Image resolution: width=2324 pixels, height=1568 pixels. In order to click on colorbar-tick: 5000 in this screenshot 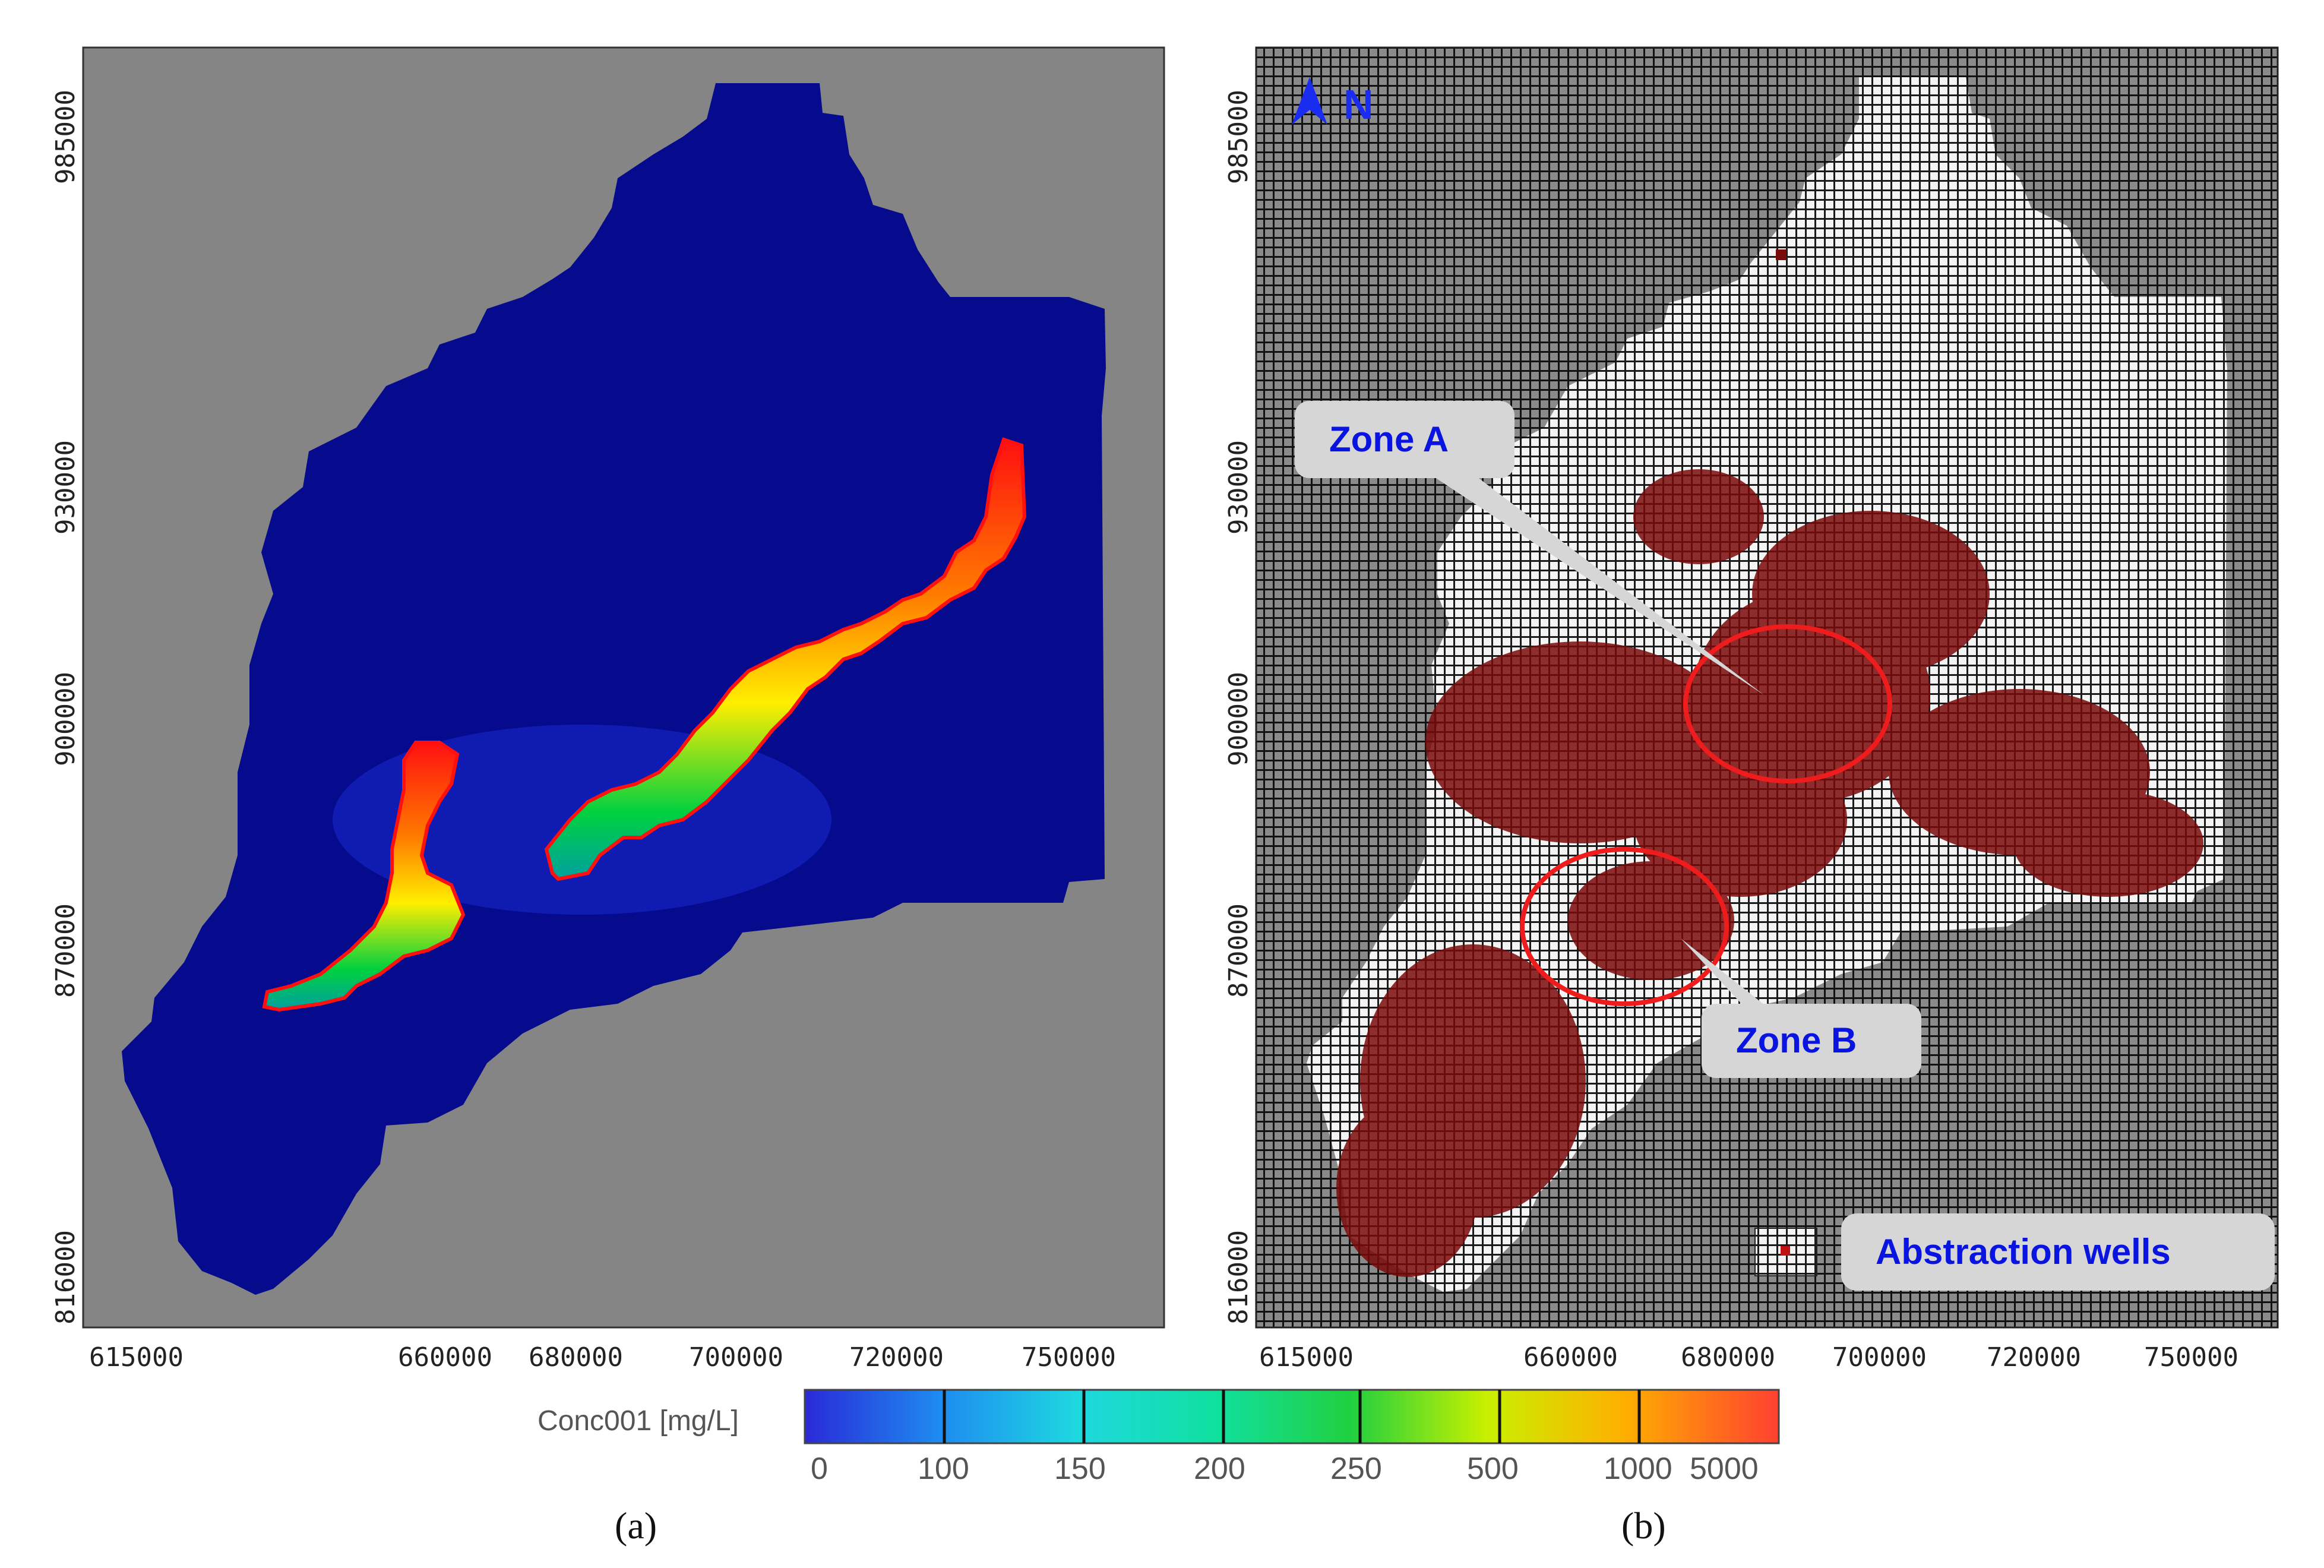, I will do `click(1724, 1469)`.